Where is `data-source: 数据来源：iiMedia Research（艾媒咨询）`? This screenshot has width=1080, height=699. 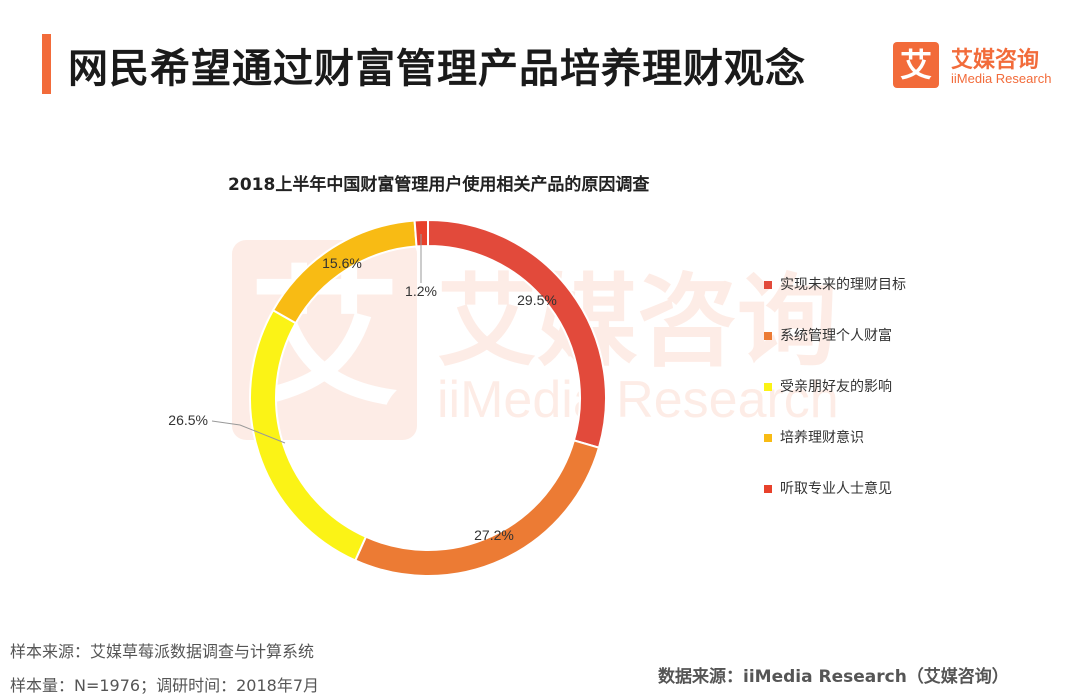
data-source: 数据来源：iiMedia Research（艾媒咨询） is located at coordinates (833, 677).